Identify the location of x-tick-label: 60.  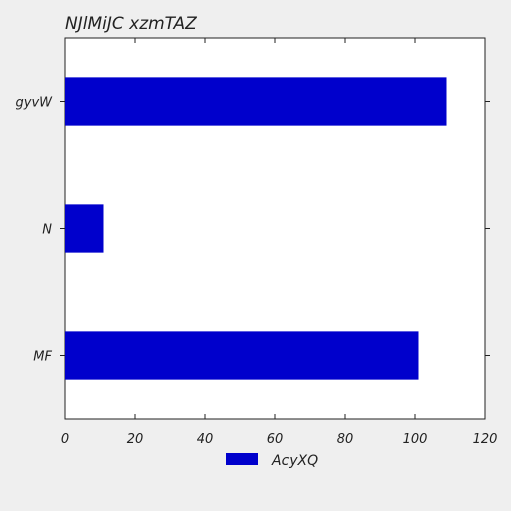
(275, 439).